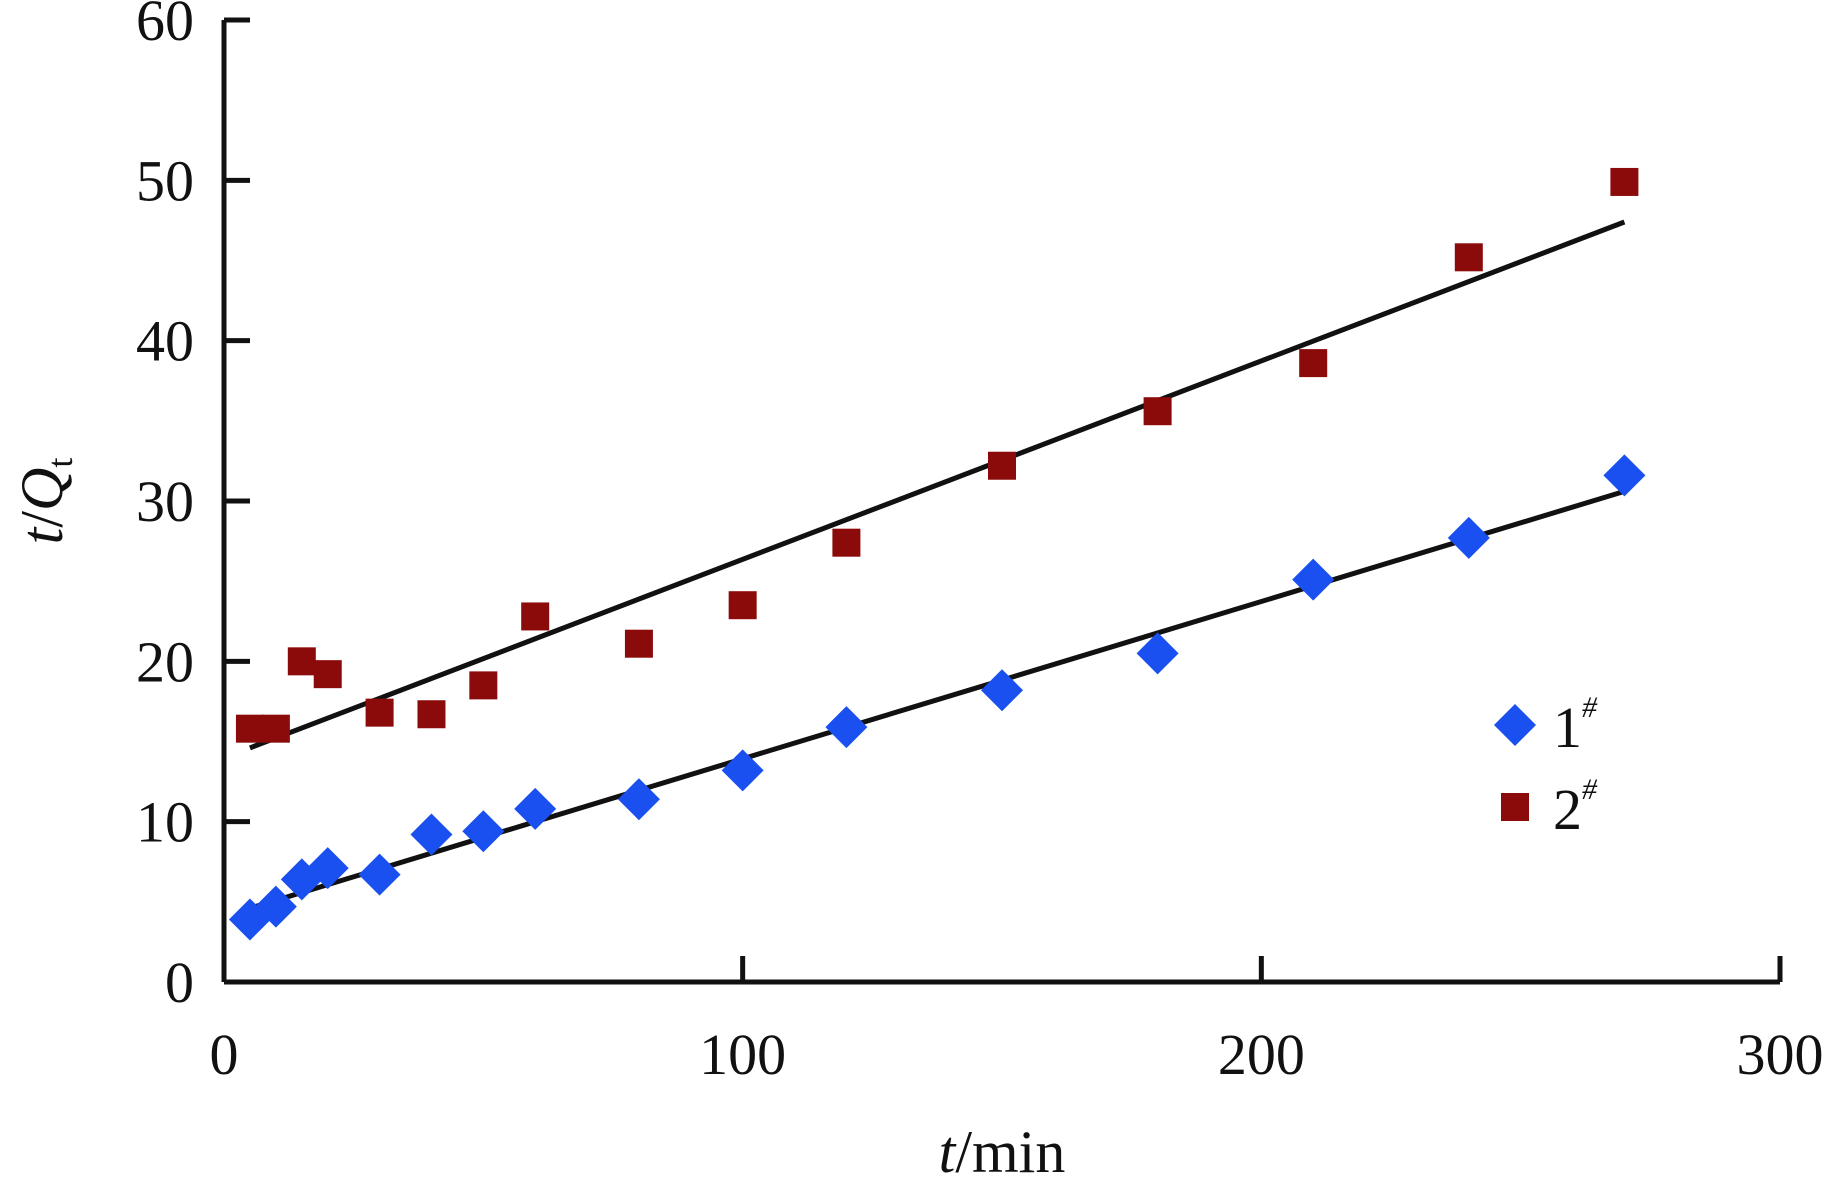 The width and height of the screenshot is (1843, 1183). What do you see at coordinates (742, 1054) in the screenshot?
I see `x-tick-label: 100` at bounding box center [742, 1054].